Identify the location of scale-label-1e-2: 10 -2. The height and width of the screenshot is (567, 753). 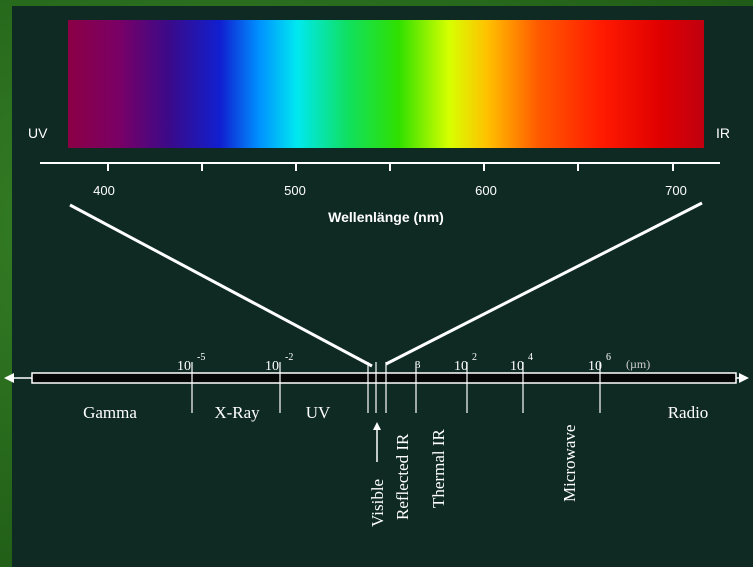
(279, 363).